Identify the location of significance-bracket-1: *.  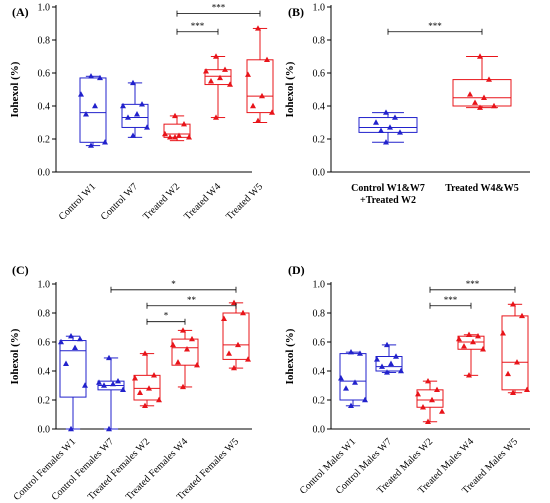
(173, 286).